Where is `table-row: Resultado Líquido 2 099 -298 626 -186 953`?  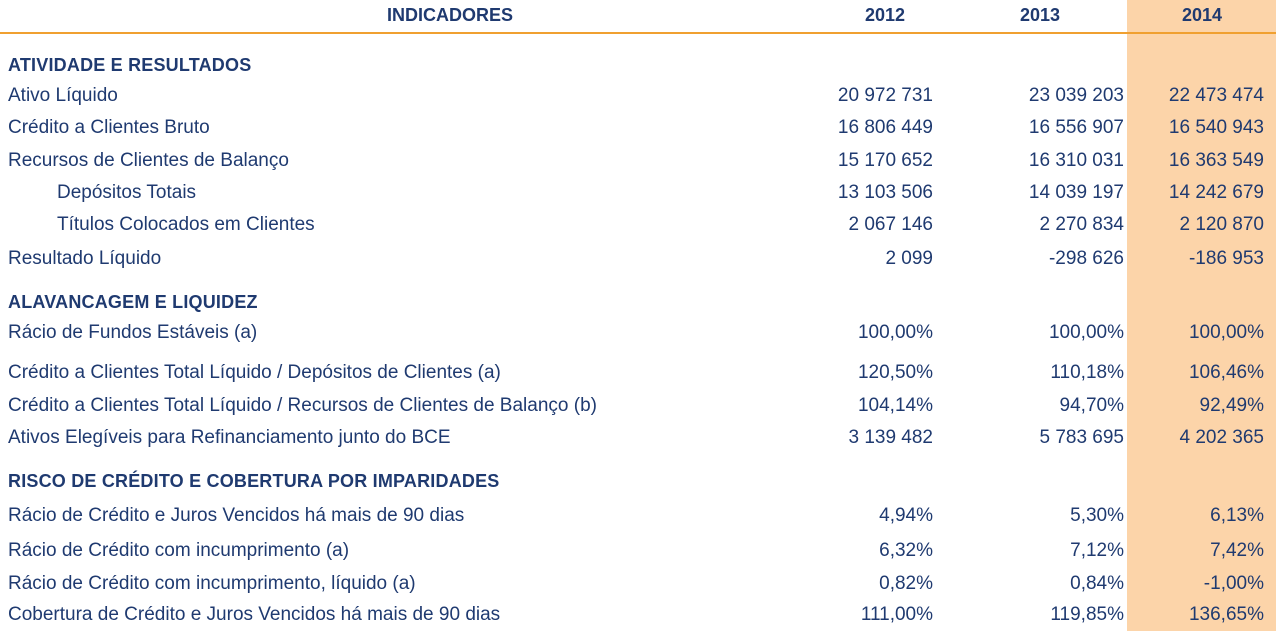 table-row: Resultado Líquido 2 099 -298 626 -186 953 is located at coordinates (638, 258).